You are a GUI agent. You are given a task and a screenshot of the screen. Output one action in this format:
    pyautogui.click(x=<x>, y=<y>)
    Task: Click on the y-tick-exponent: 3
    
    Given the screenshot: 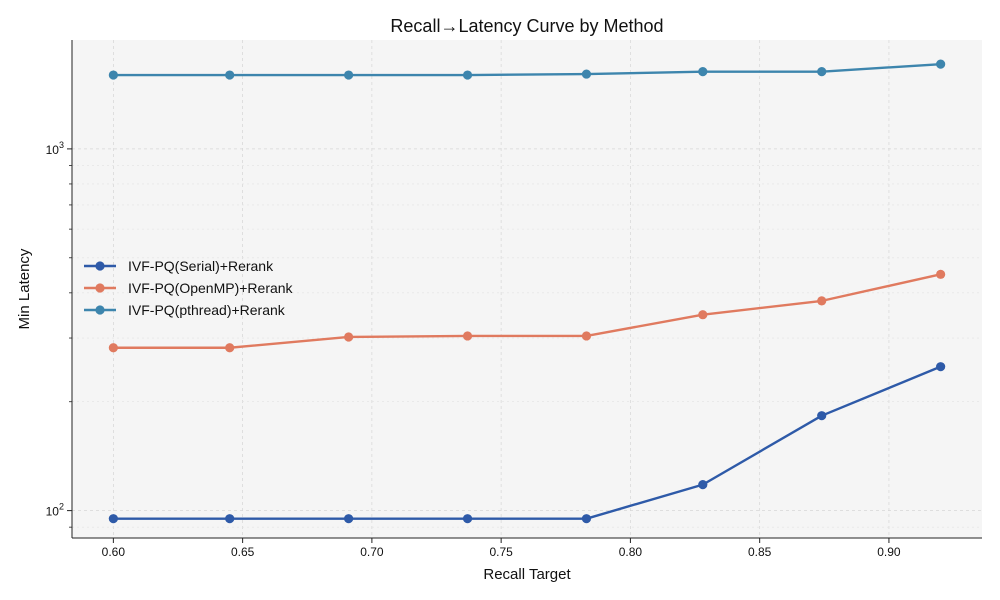 What is the action you would take?
    pyautogui.click(x=61, y=145)
    